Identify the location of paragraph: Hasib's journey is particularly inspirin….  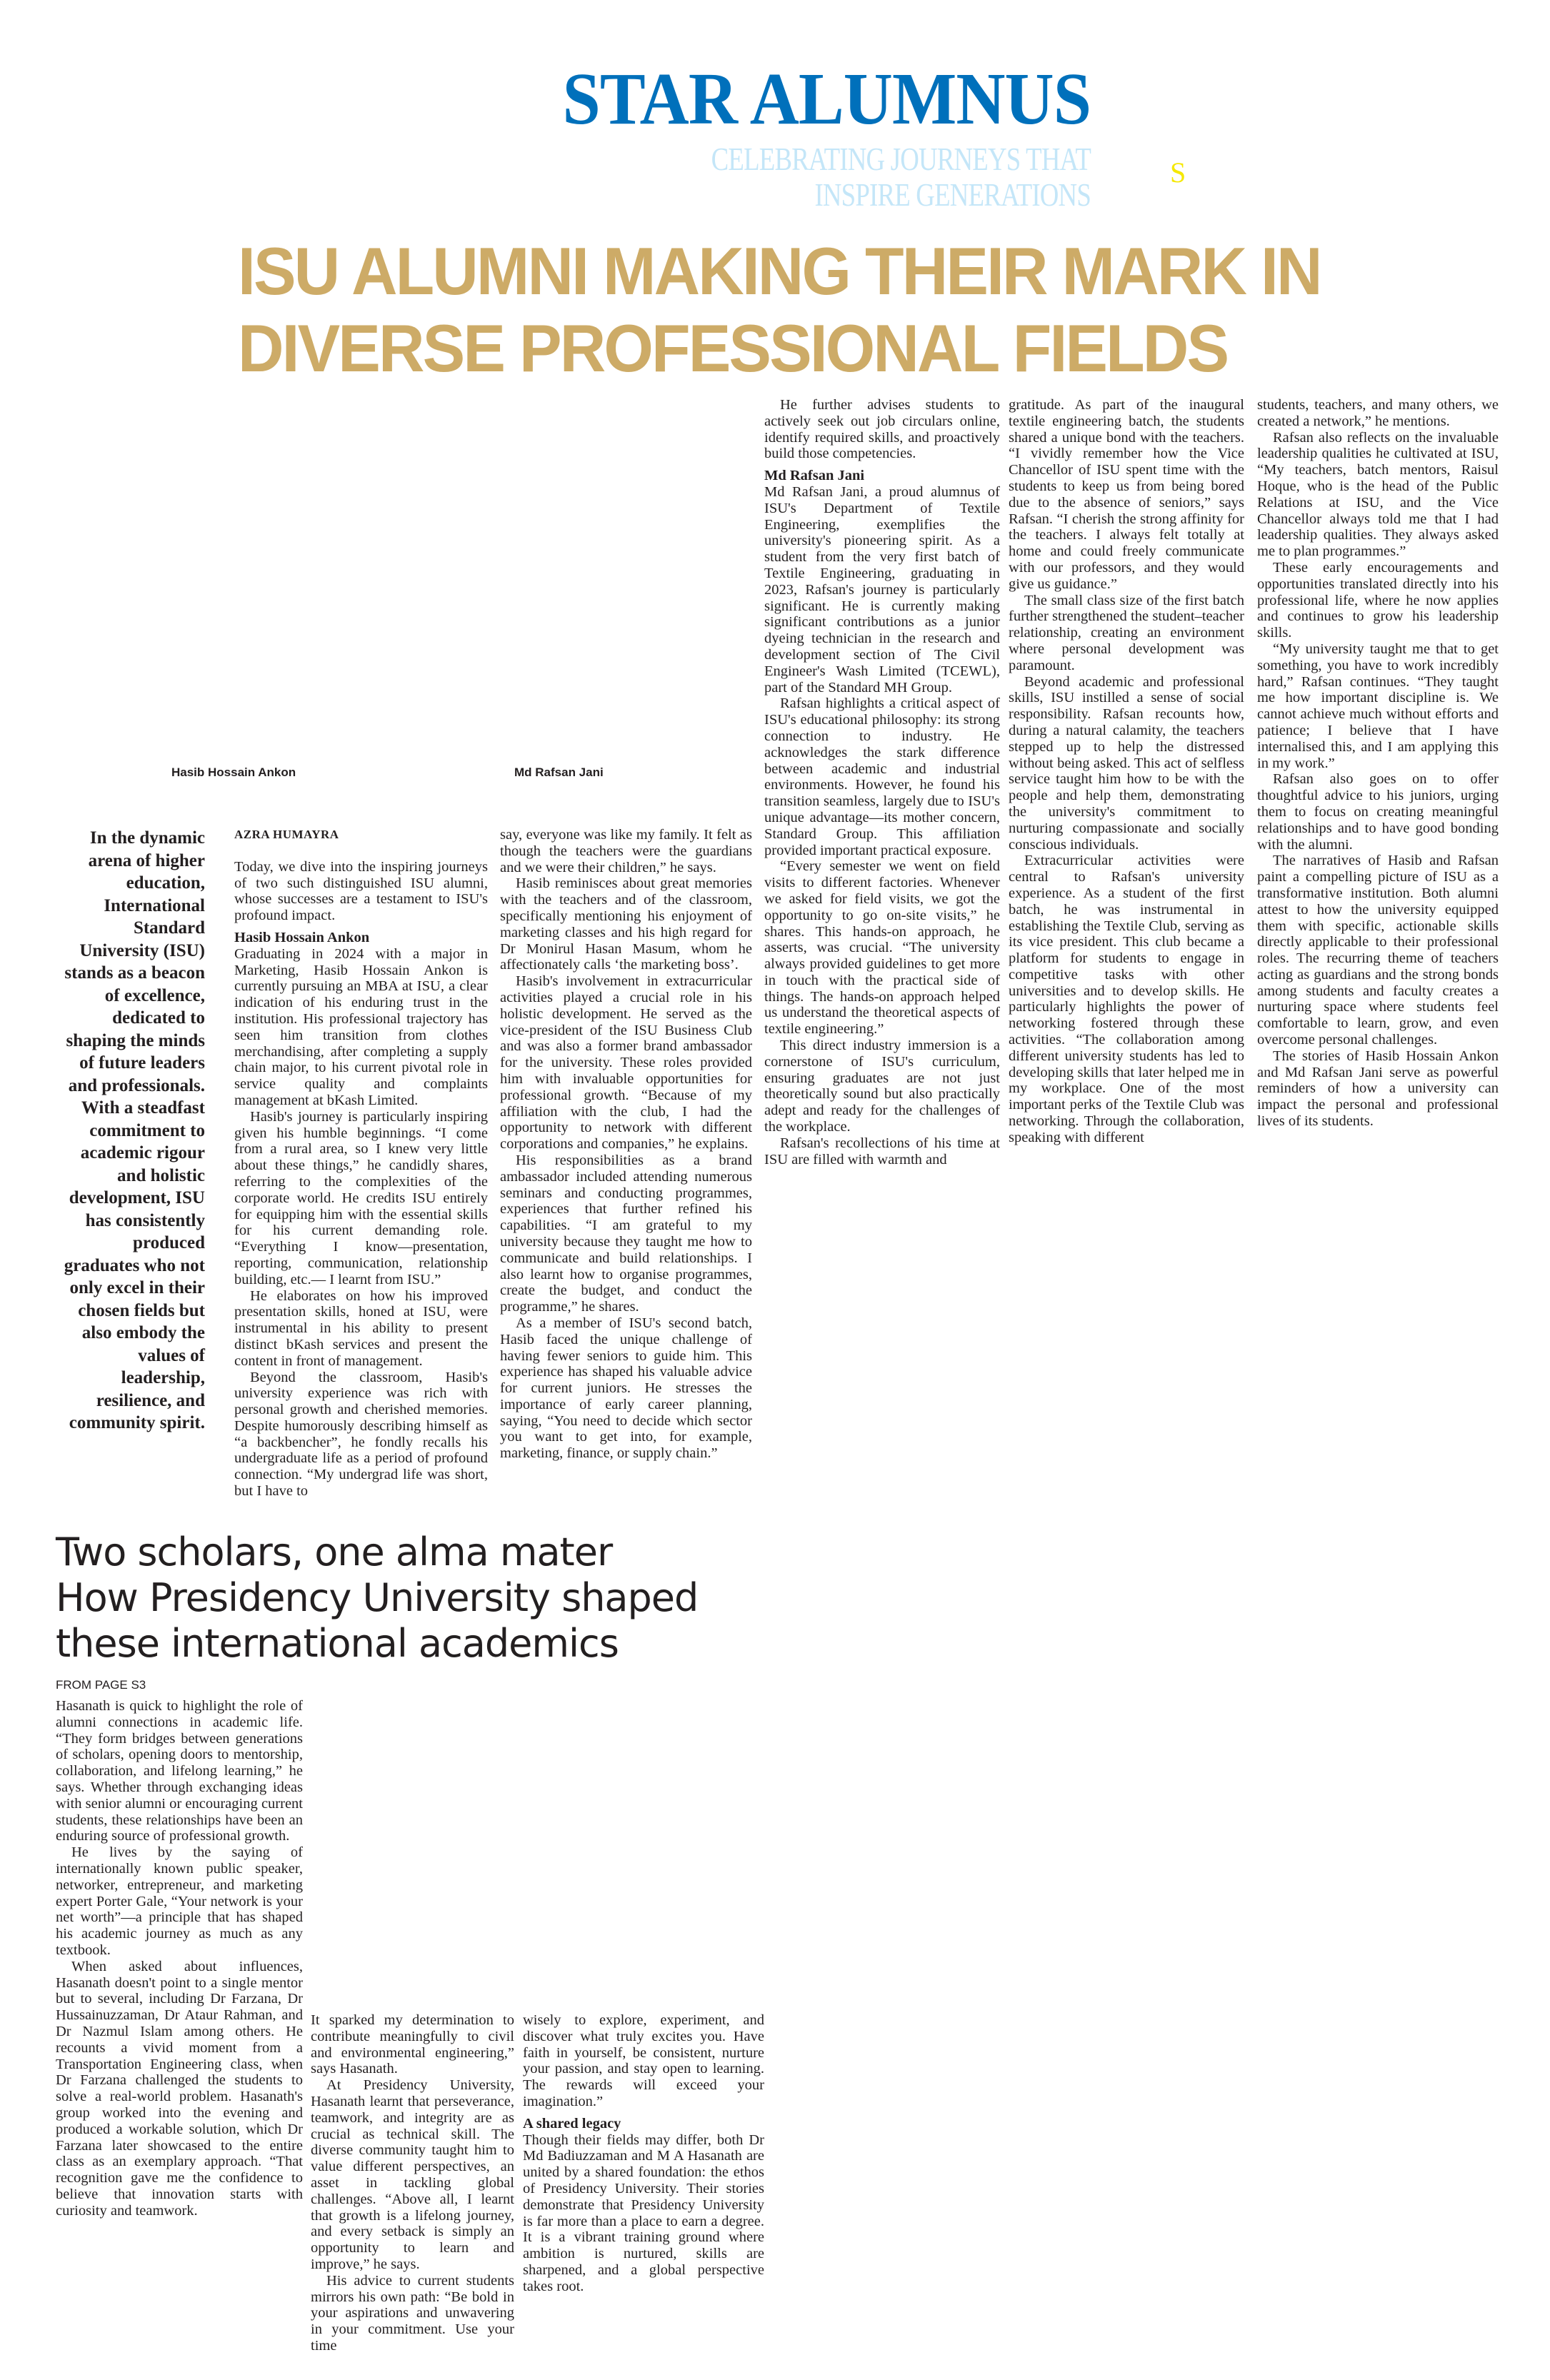
(361, 1197).